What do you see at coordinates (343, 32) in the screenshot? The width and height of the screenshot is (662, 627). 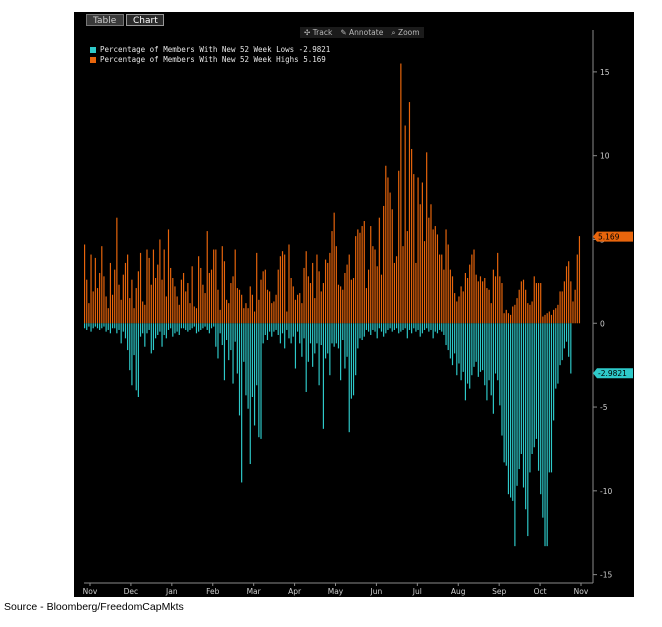 I see `pencil-icon: ✎` at bounding box center [343, 32].